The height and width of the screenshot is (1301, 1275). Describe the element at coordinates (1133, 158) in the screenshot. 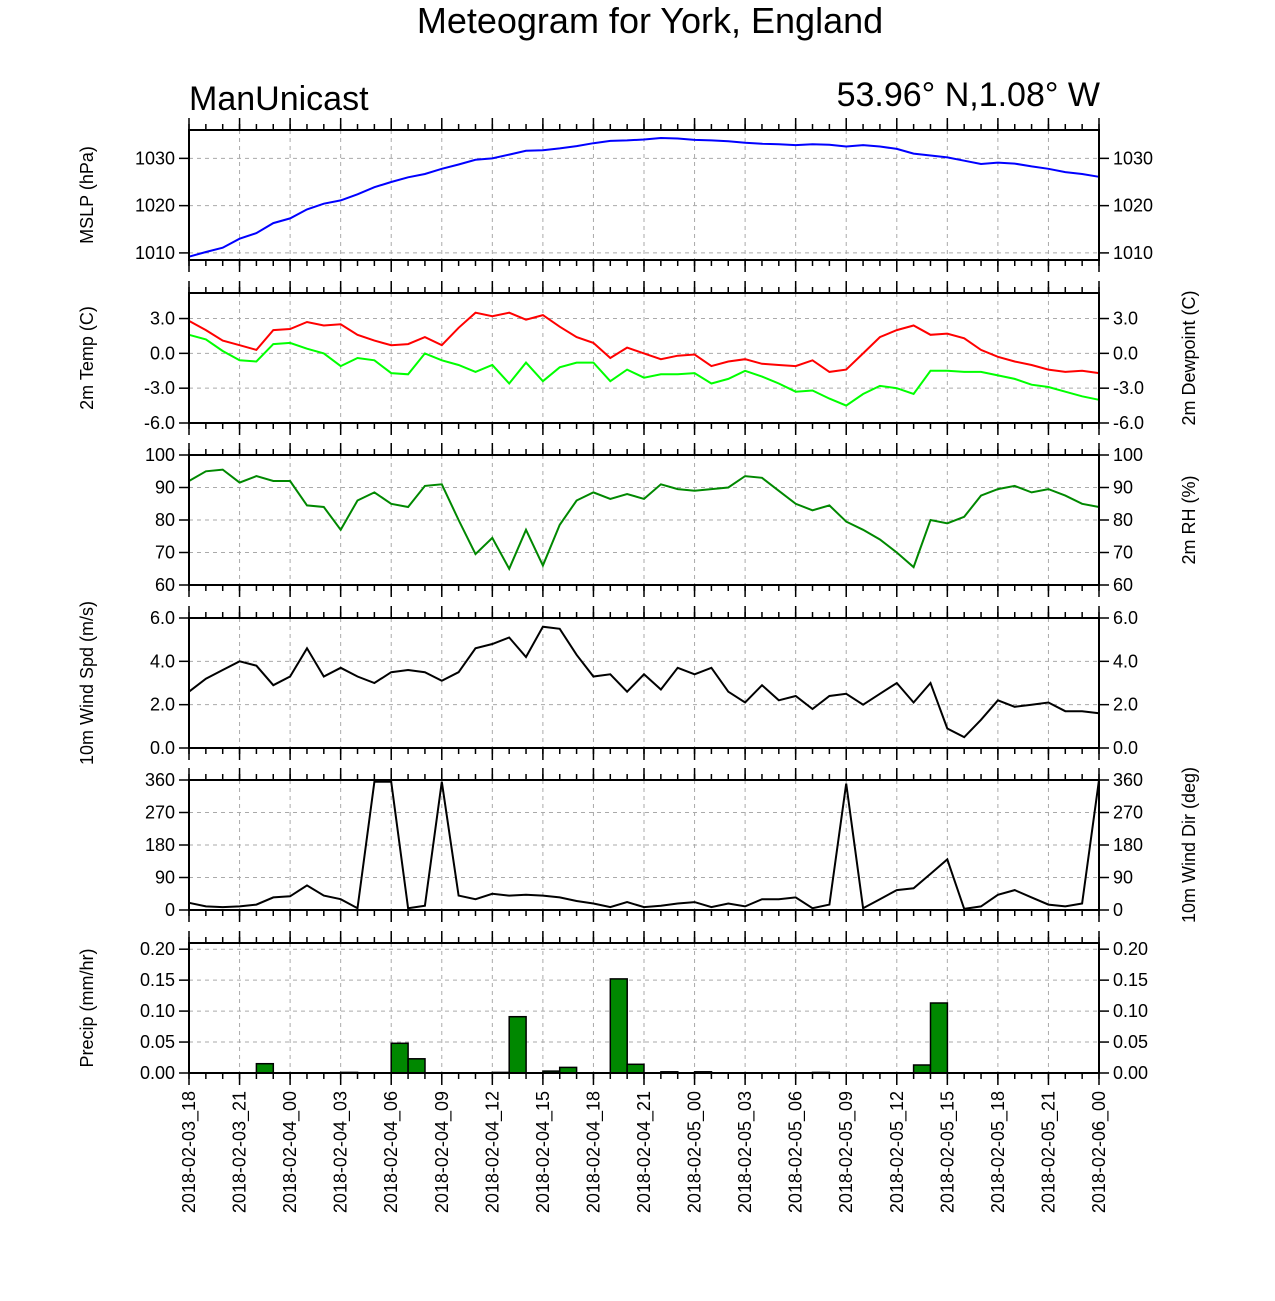

I see `y-tick-label-right: 1030` at that location.